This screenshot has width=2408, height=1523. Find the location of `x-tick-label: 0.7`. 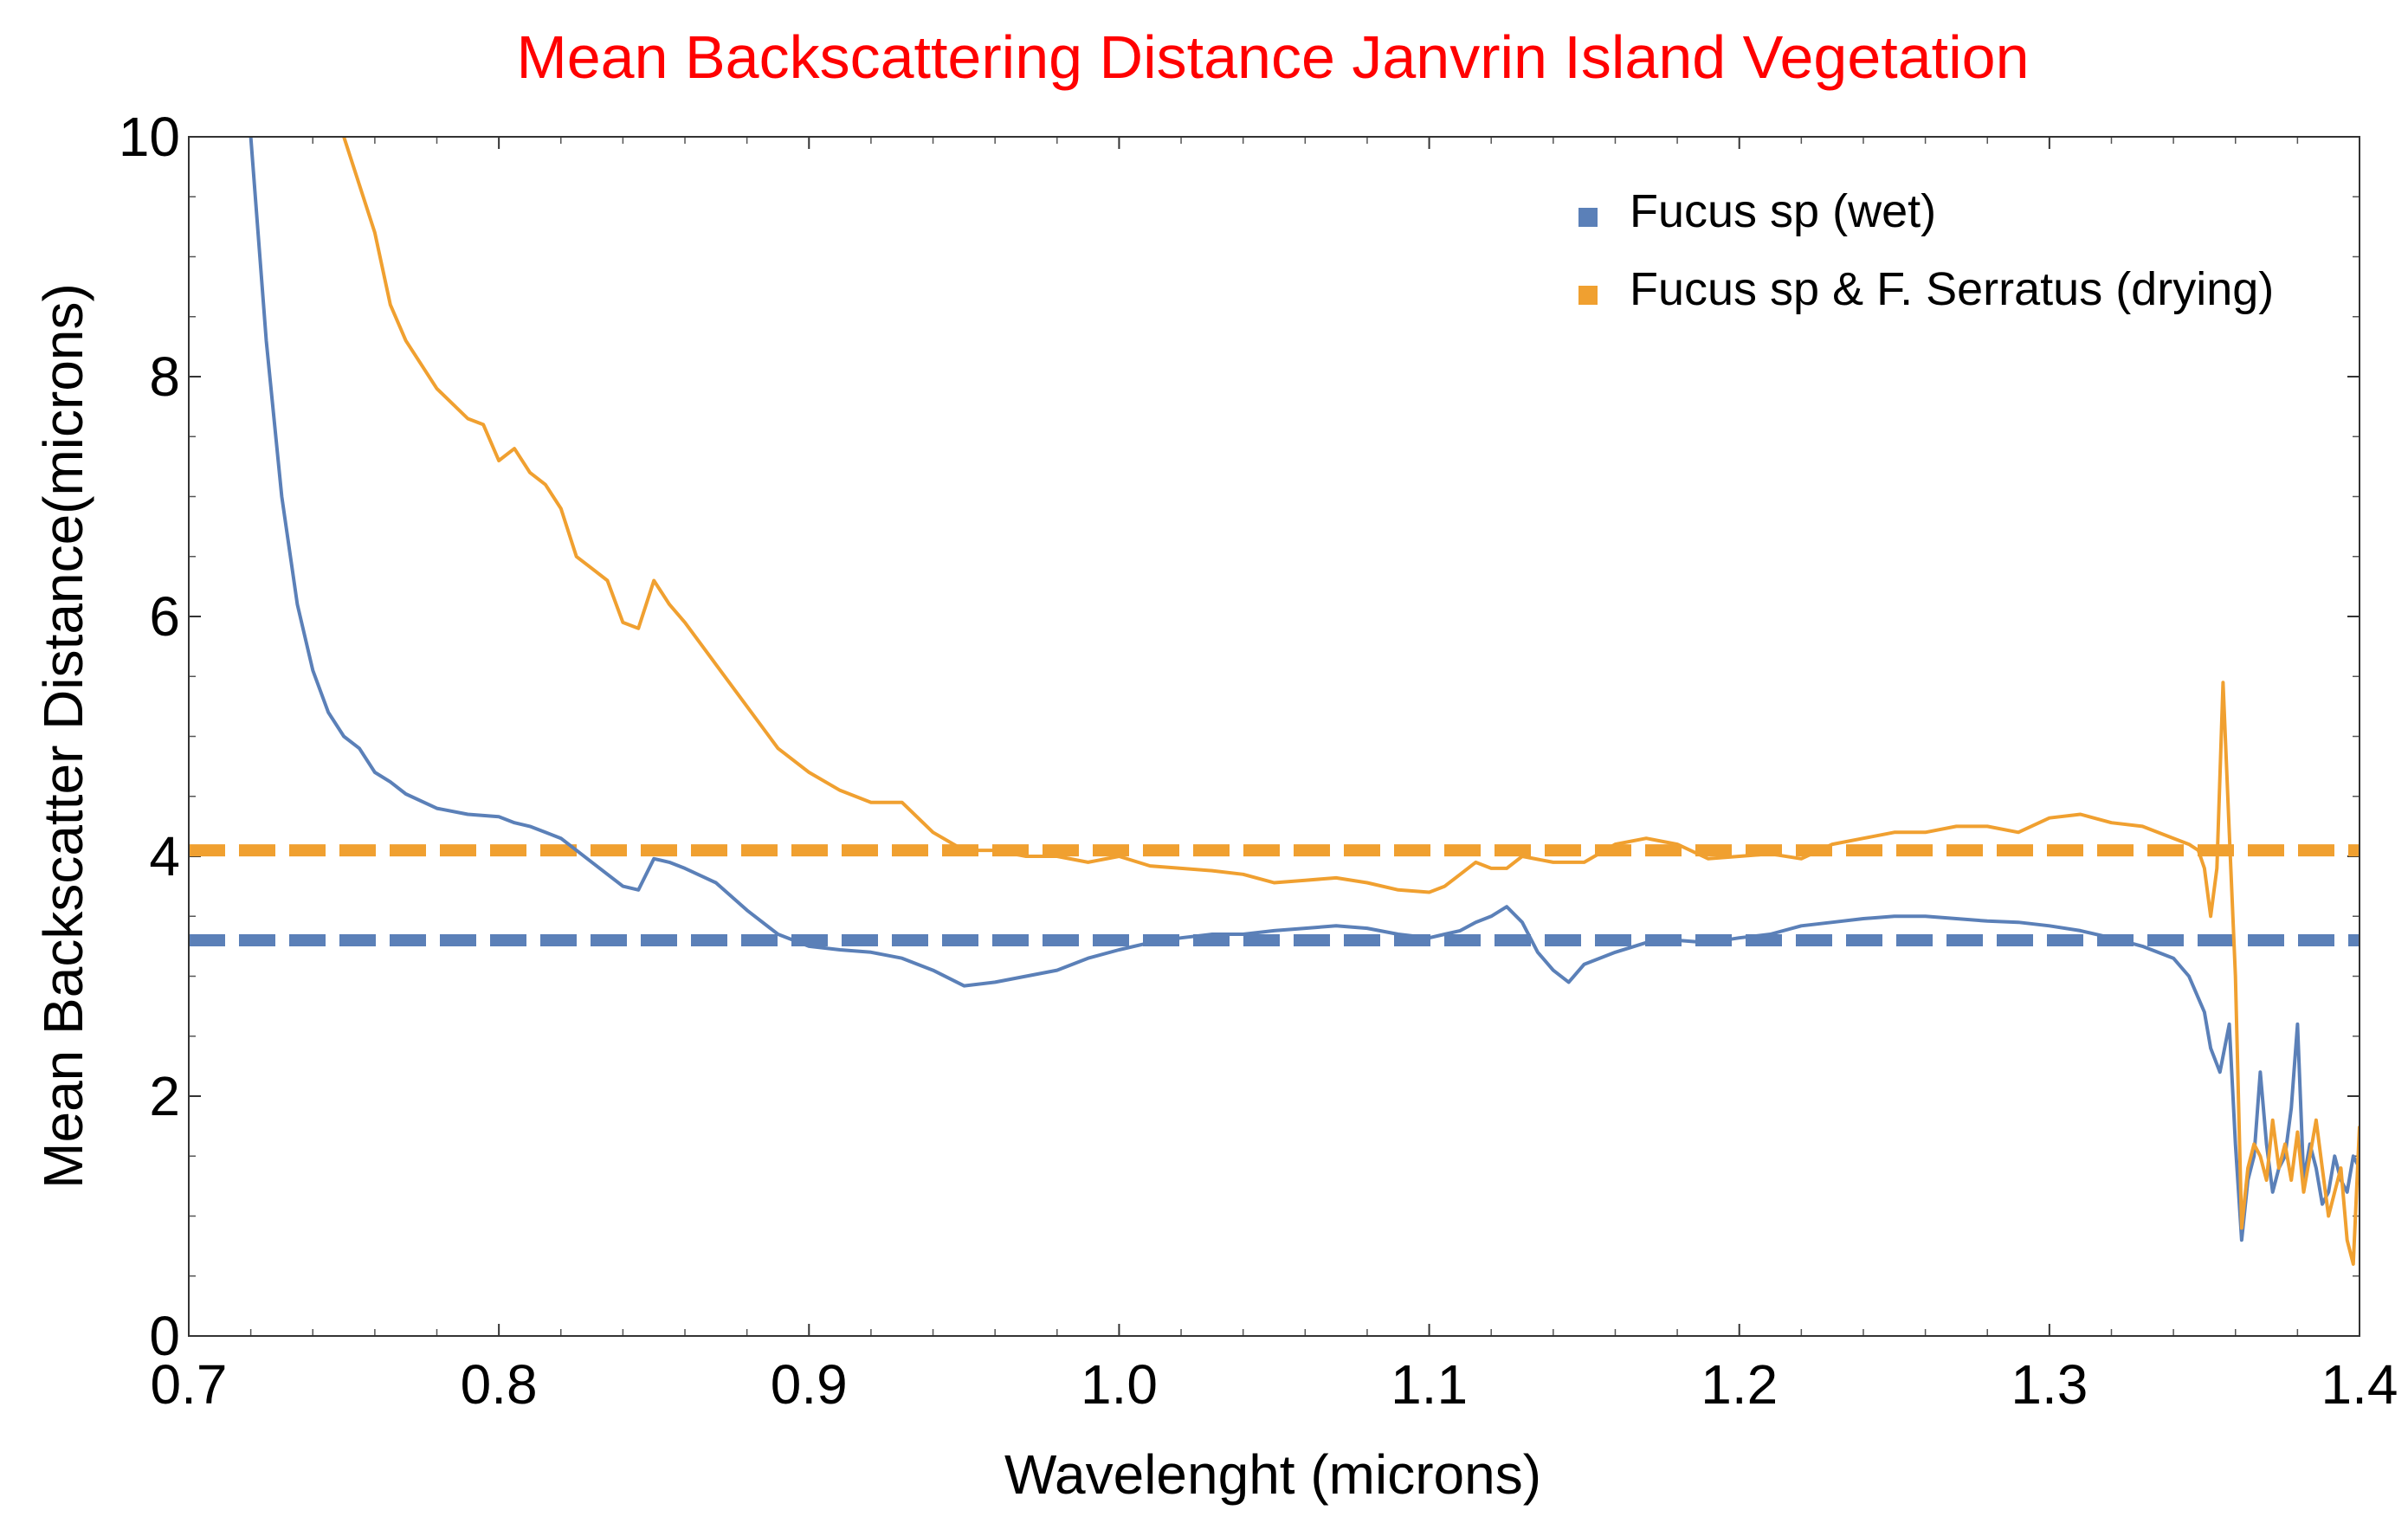

x-tick-label: 0.7 is located at coordinates (190, 1384).